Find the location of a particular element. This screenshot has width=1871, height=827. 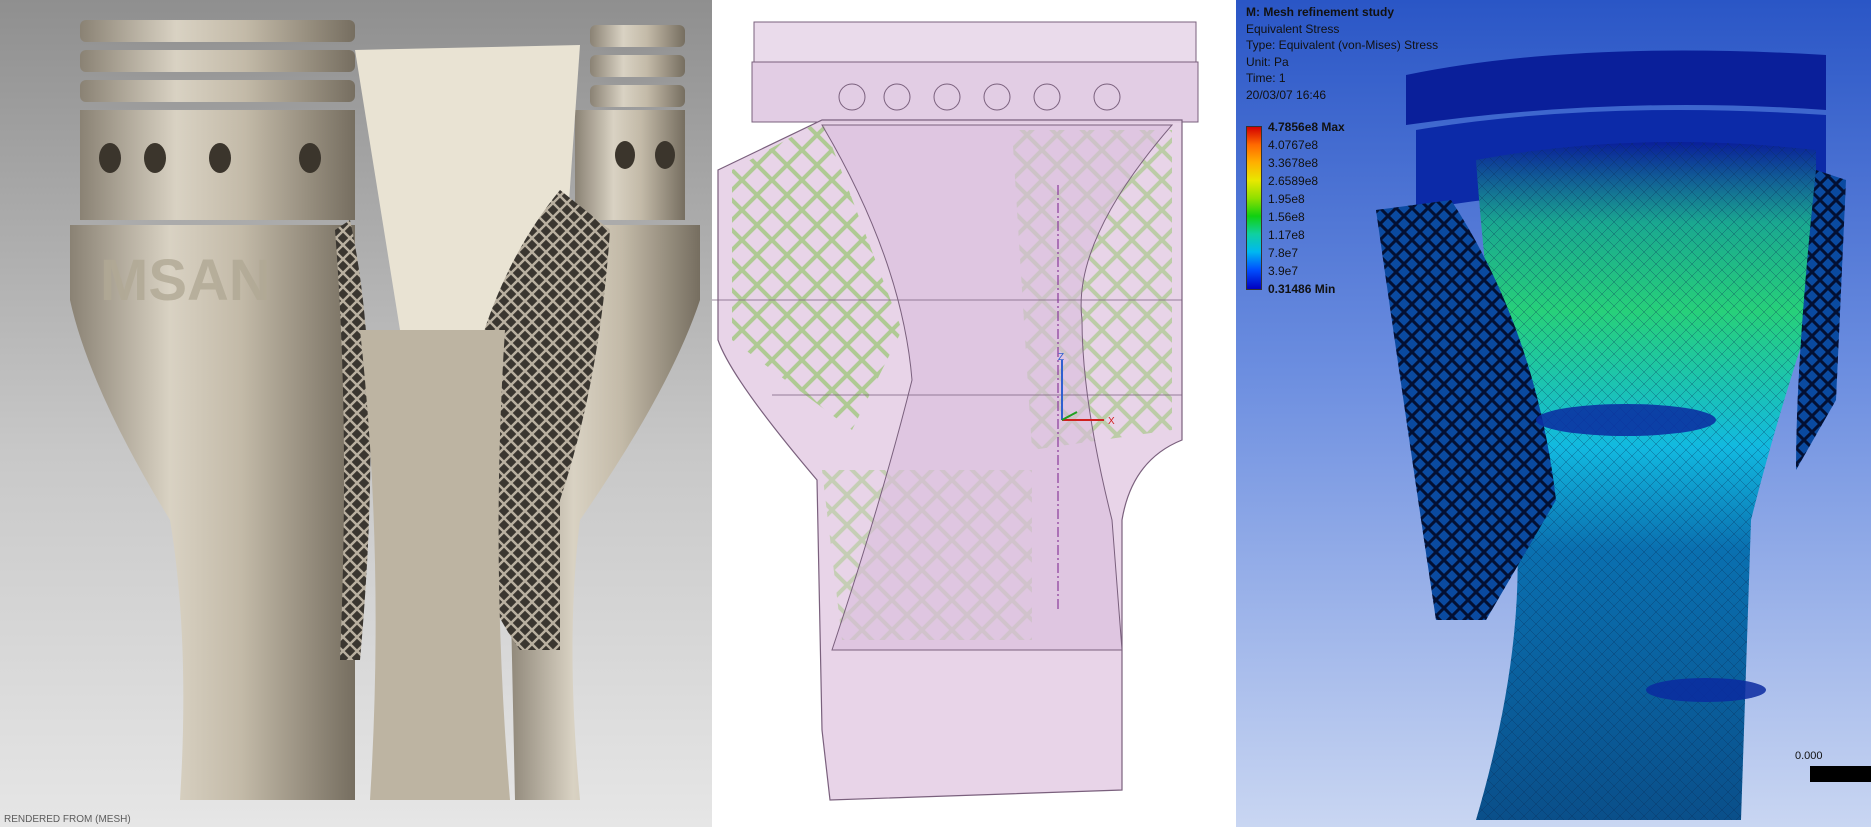

legend-color-bar is located at coordinates (1254, 208).